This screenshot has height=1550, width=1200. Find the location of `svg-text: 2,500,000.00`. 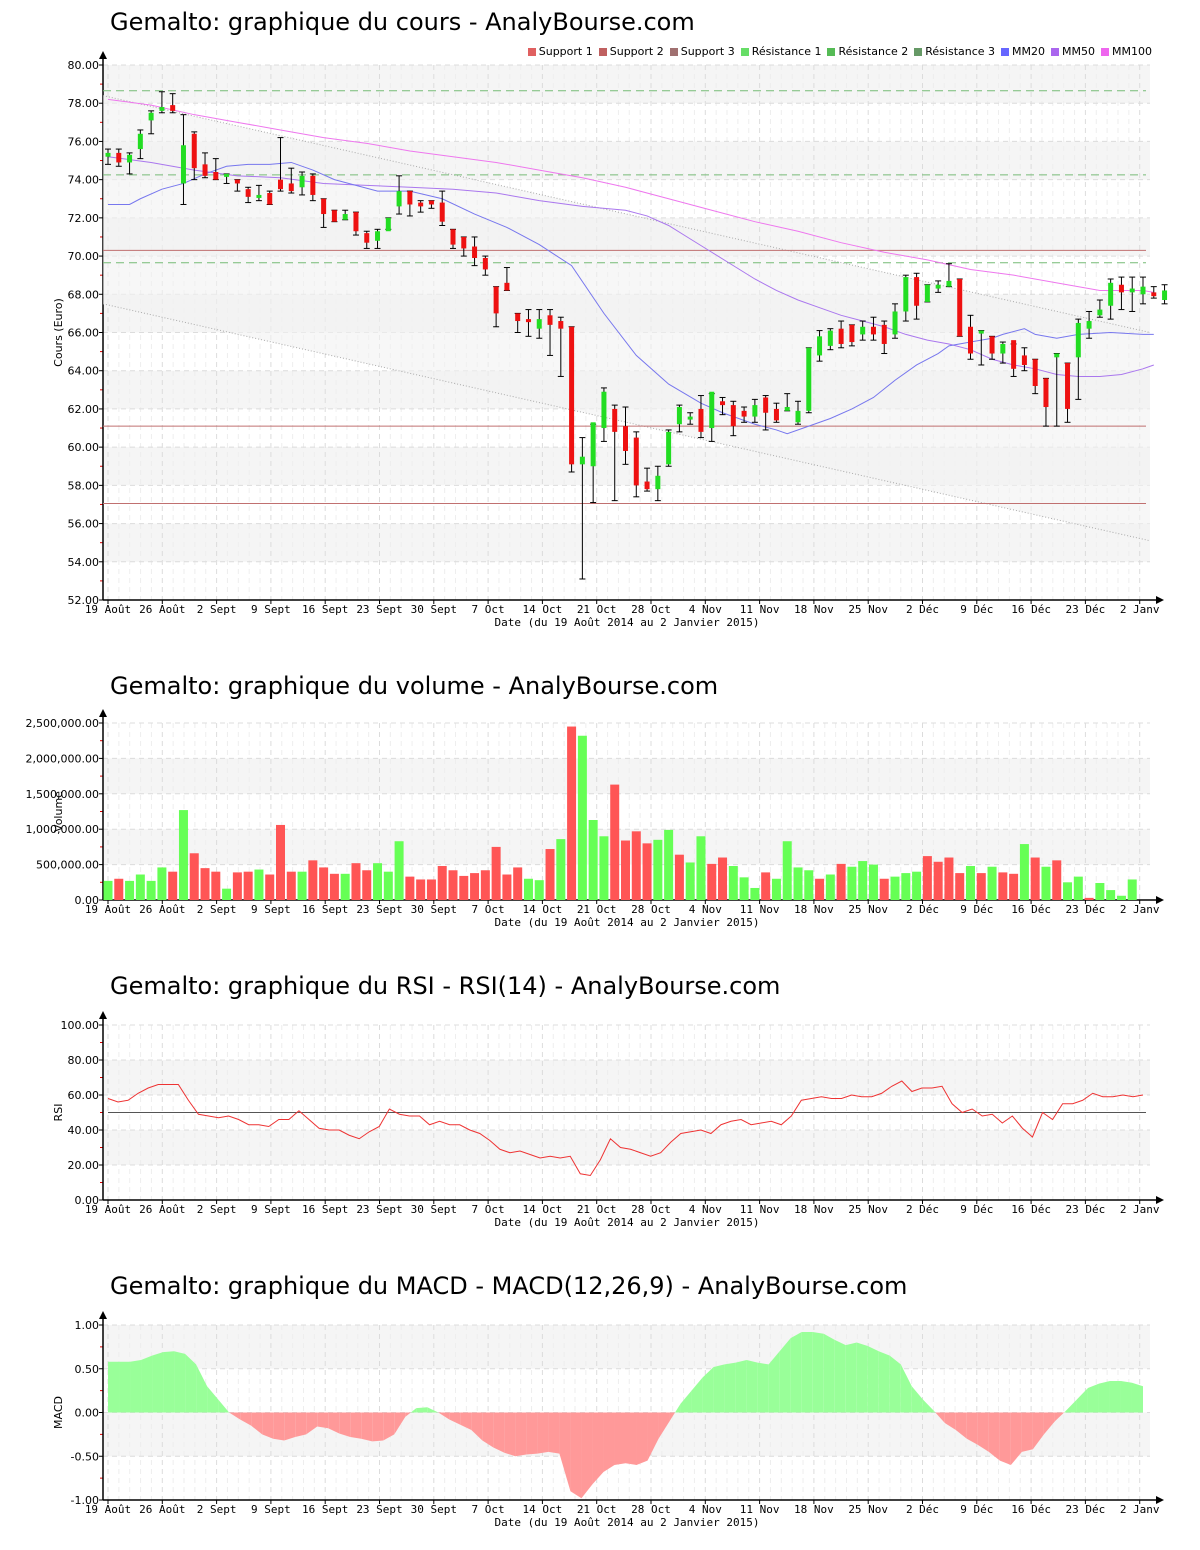

svg-text: 2,500,000.00 is located at coordinates (62, 723).